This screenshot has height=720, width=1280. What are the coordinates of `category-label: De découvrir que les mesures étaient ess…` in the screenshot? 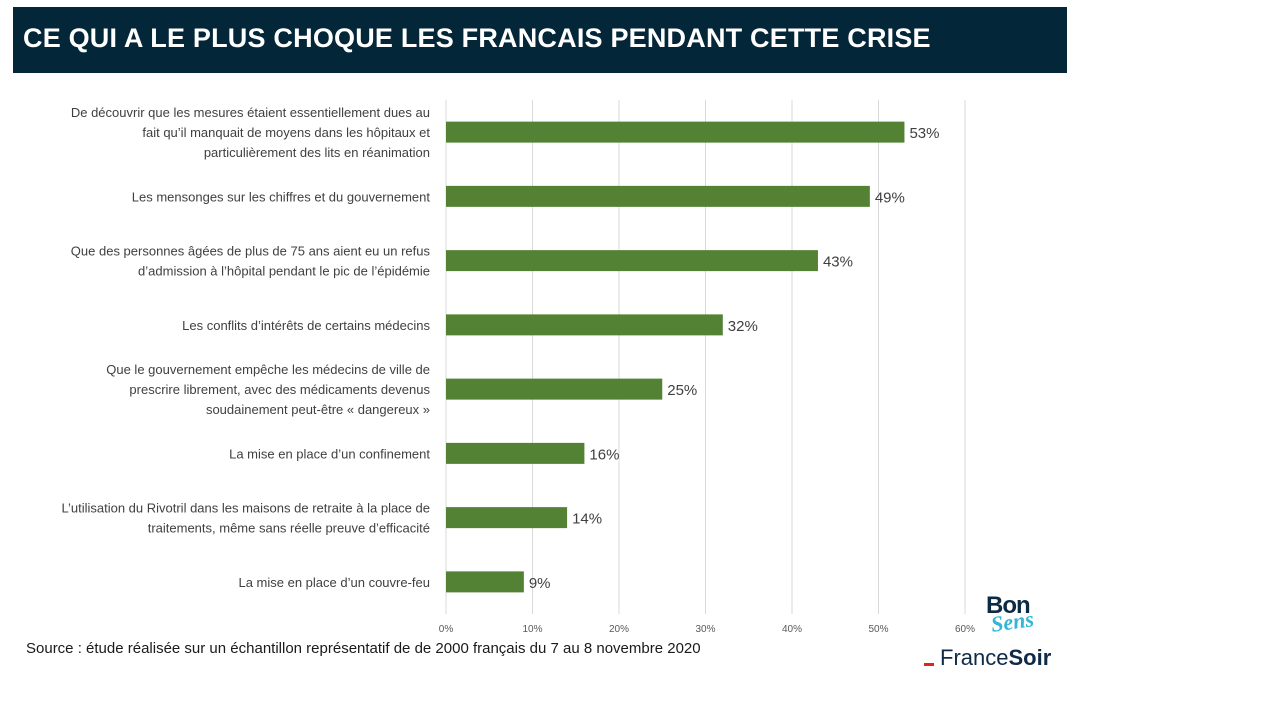 It's located at (250, 112).